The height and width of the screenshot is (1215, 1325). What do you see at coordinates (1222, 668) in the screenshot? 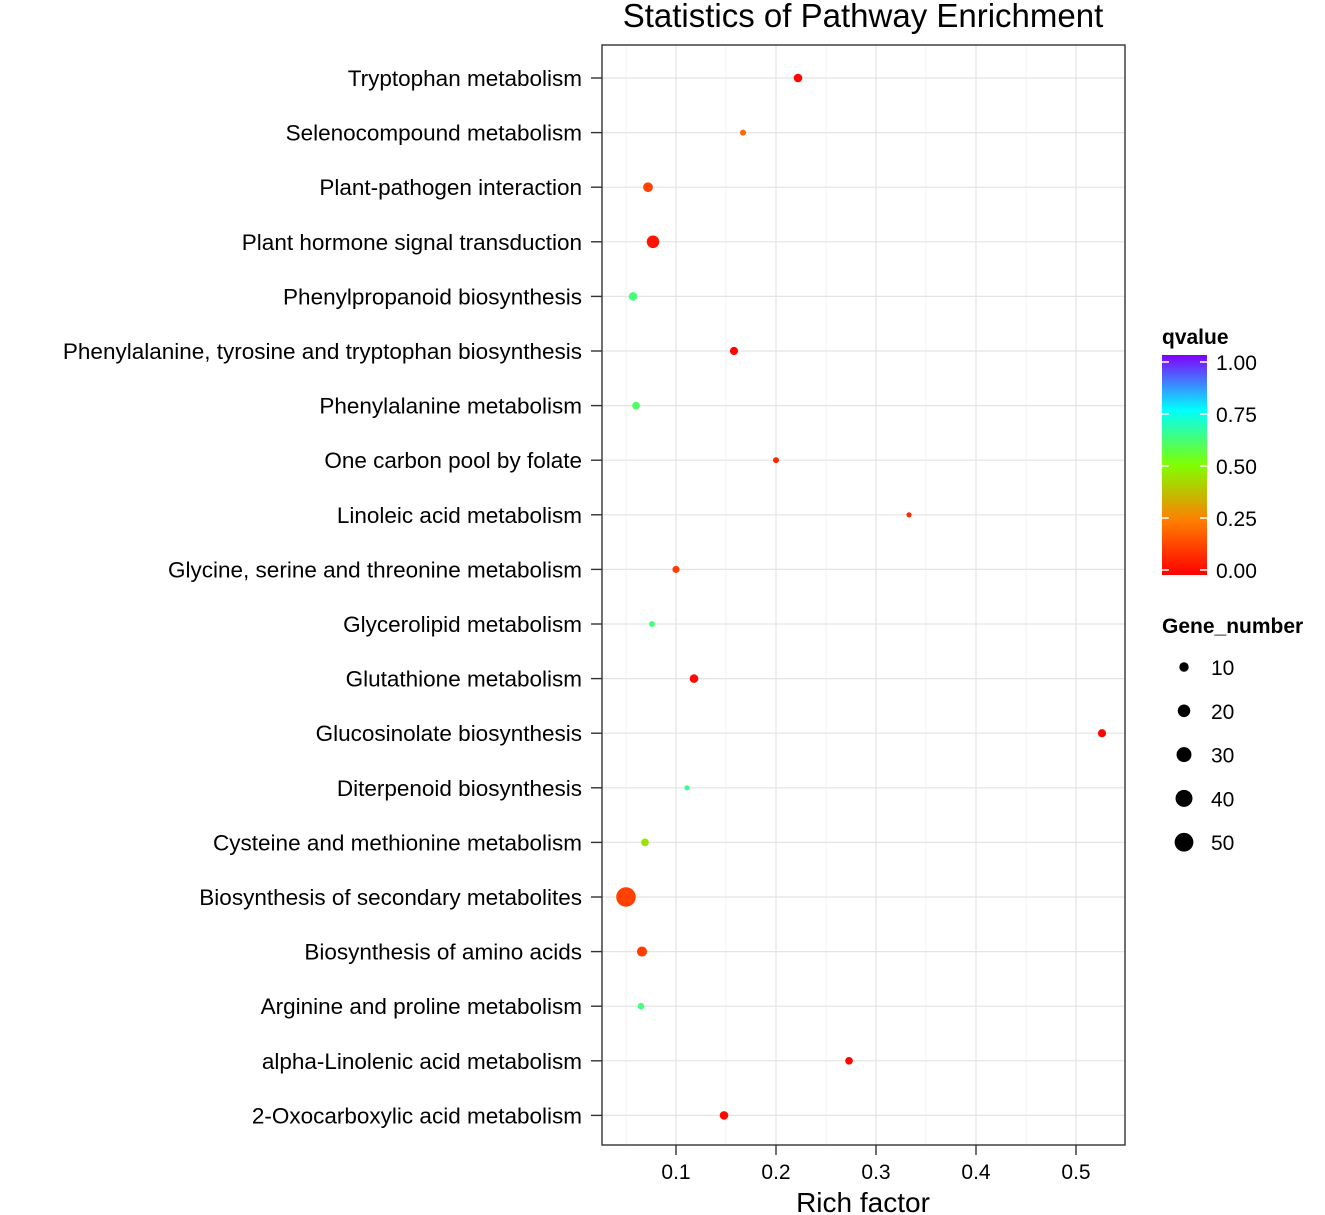
I see `size-legend-label: 10` at bounding box center [1222, 668].